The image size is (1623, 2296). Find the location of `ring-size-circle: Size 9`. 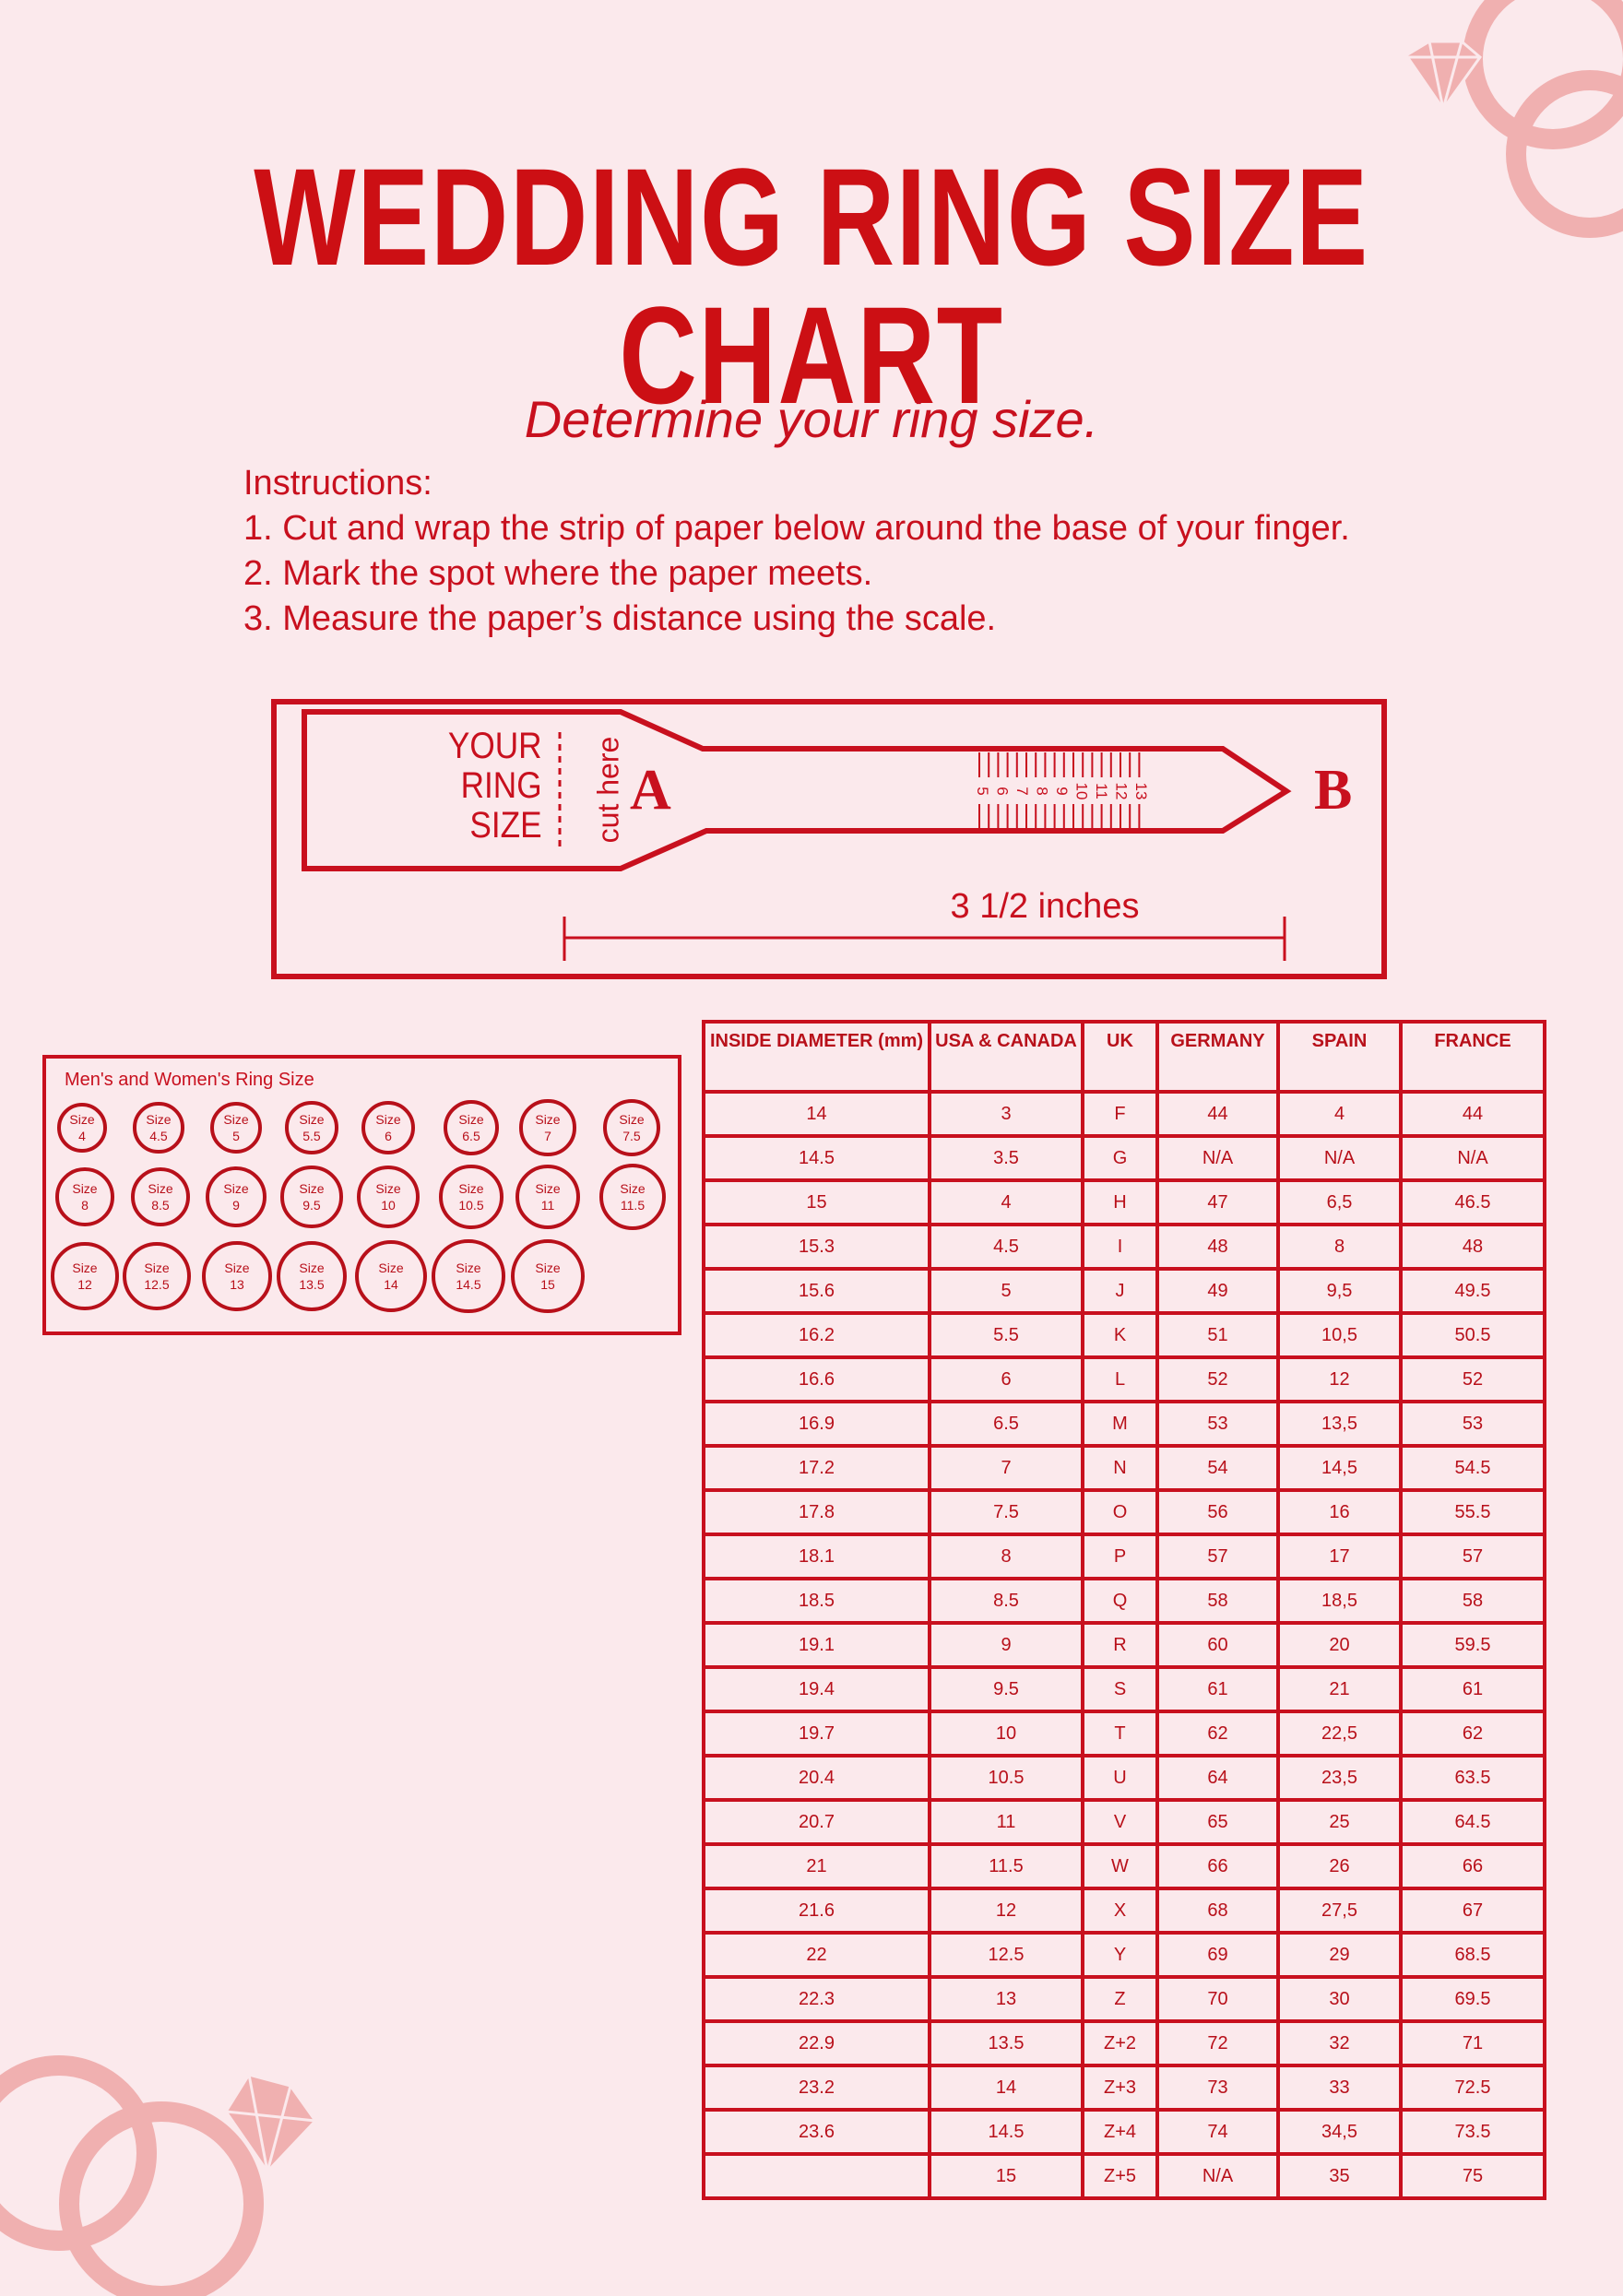

ring-size-circle: Size 9 is located at coordinates (236, 1196).